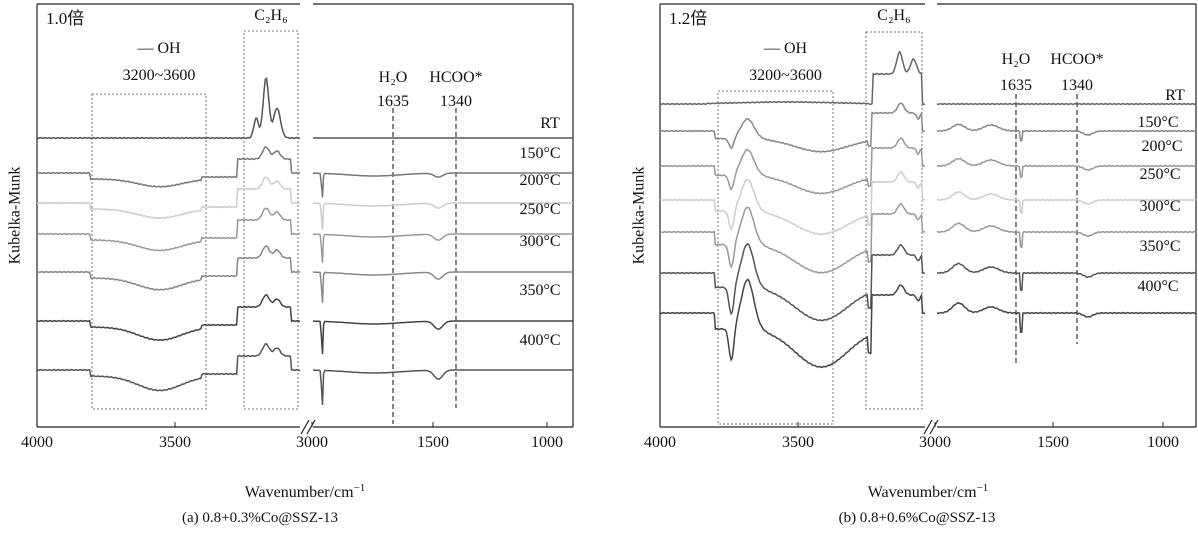 The height and width of the screenshot is (534, 1198). Describe the element at coordinates (260, 518) in the screenshot. I see `caption-a: (a) 0.8+0.3%Co@SSZ-13` at that location.